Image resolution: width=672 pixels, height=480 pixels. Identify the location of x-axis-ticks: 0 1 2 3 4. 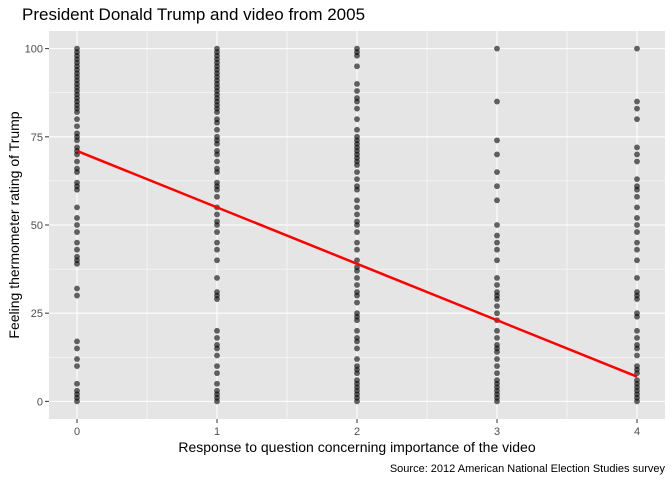
(357, 428).